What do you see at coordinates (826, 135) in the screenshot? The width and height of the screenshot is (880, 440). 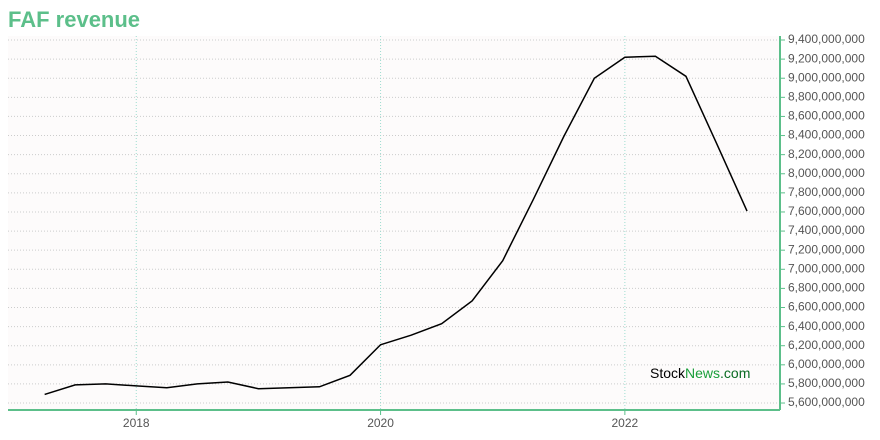 I see `y-tick-label: 8,400,000,000` at bounding box center [826, 135].